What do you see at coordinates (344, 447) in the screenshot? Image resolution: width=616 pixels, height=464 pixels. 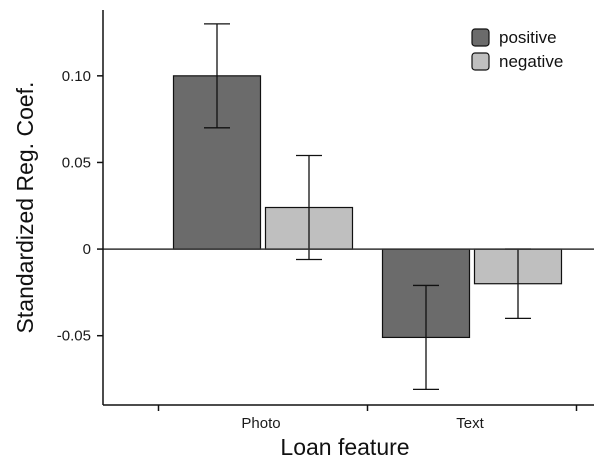 I see `x-axis-title: Loan feature` at bounding box center [344, 447].